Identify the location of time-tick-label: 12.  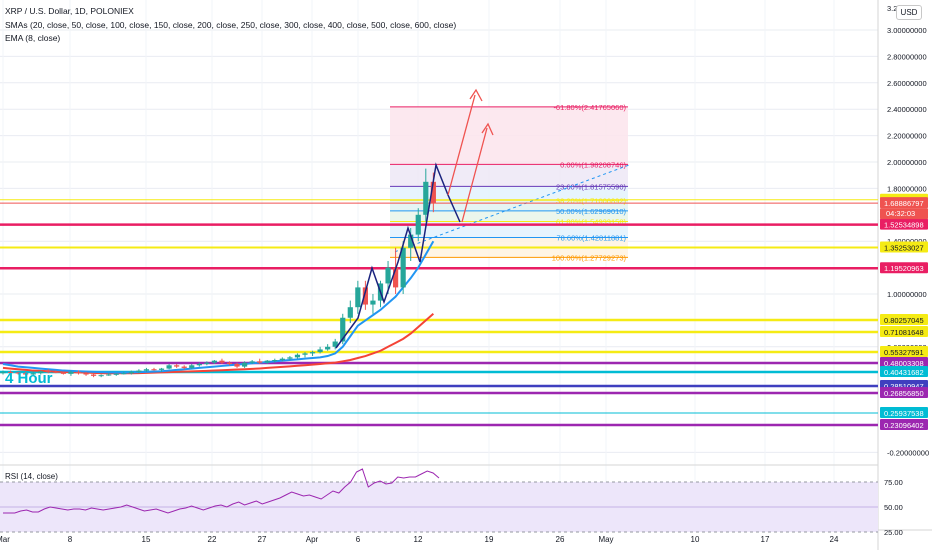
(418, 539).